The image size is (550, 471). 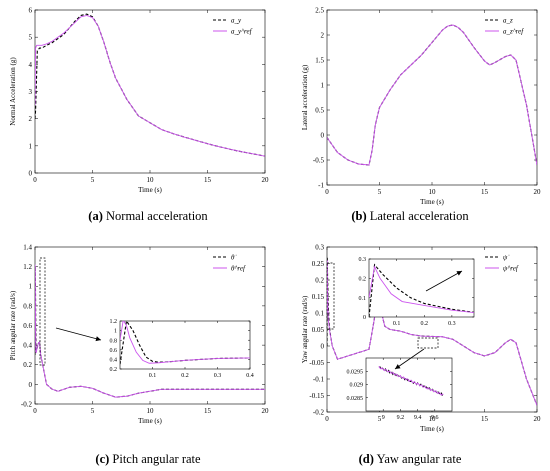 I want to click on panel-c-xlabel: Time (s), so click(x=150, y=421).